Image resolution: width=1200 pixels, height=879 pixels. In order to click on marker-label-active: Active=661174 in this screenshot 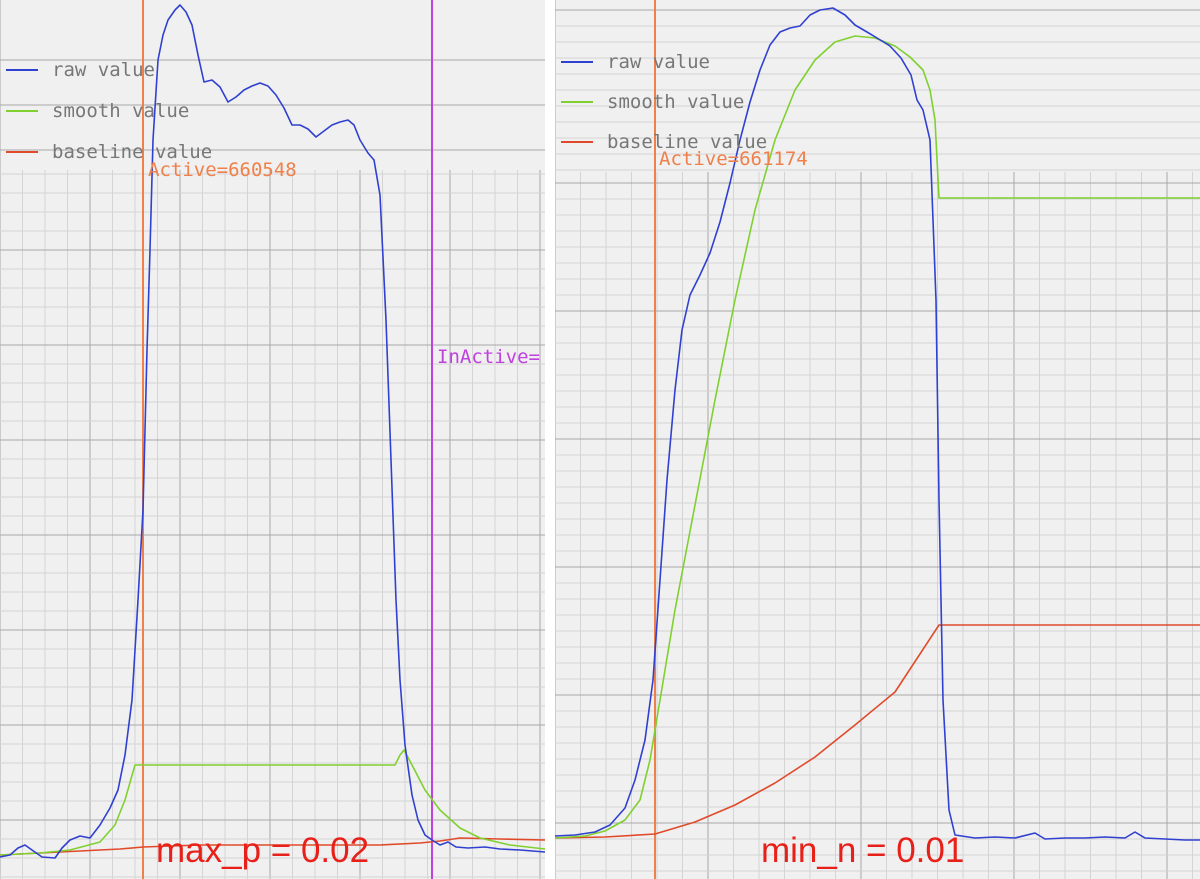, I will do `click(733, 159)`.